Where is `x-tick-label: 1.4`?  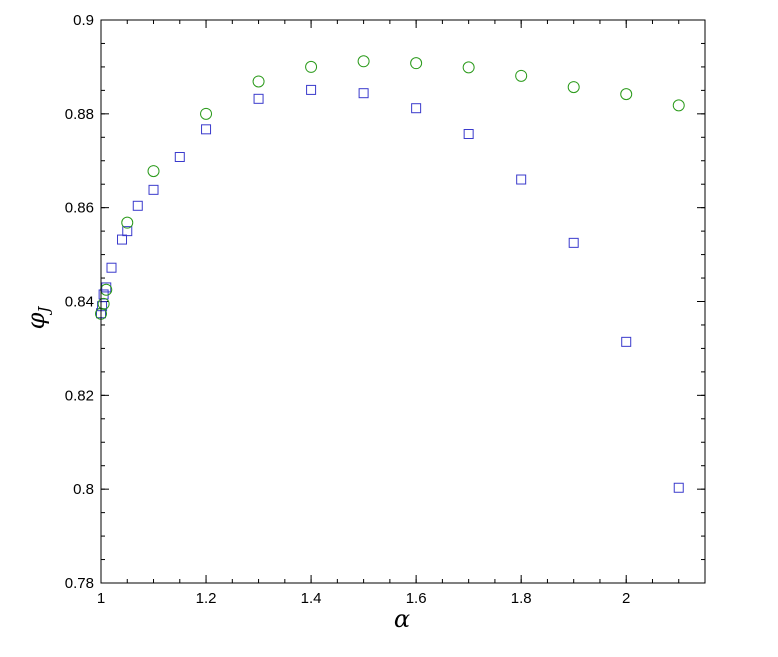 x-tick-label: 1.4 is located at coordinates (311, 598).